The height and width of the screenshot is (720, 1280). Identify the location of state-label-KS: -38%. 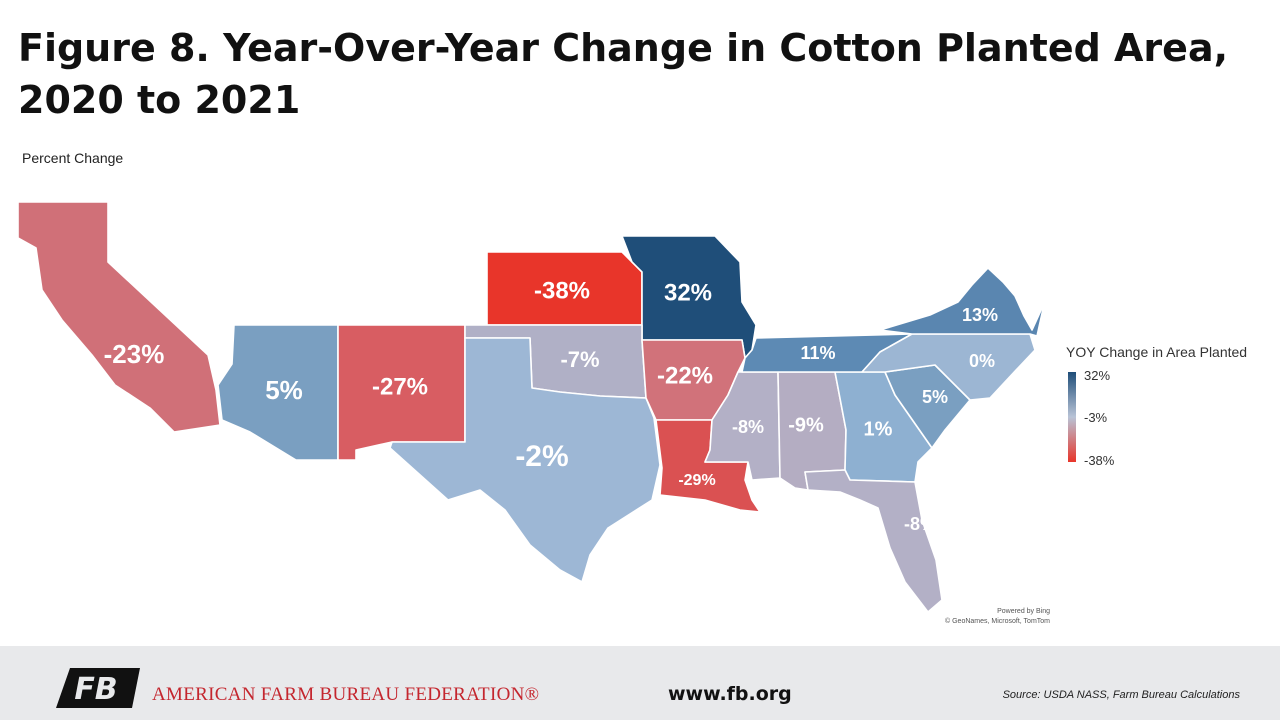
(562, 290).